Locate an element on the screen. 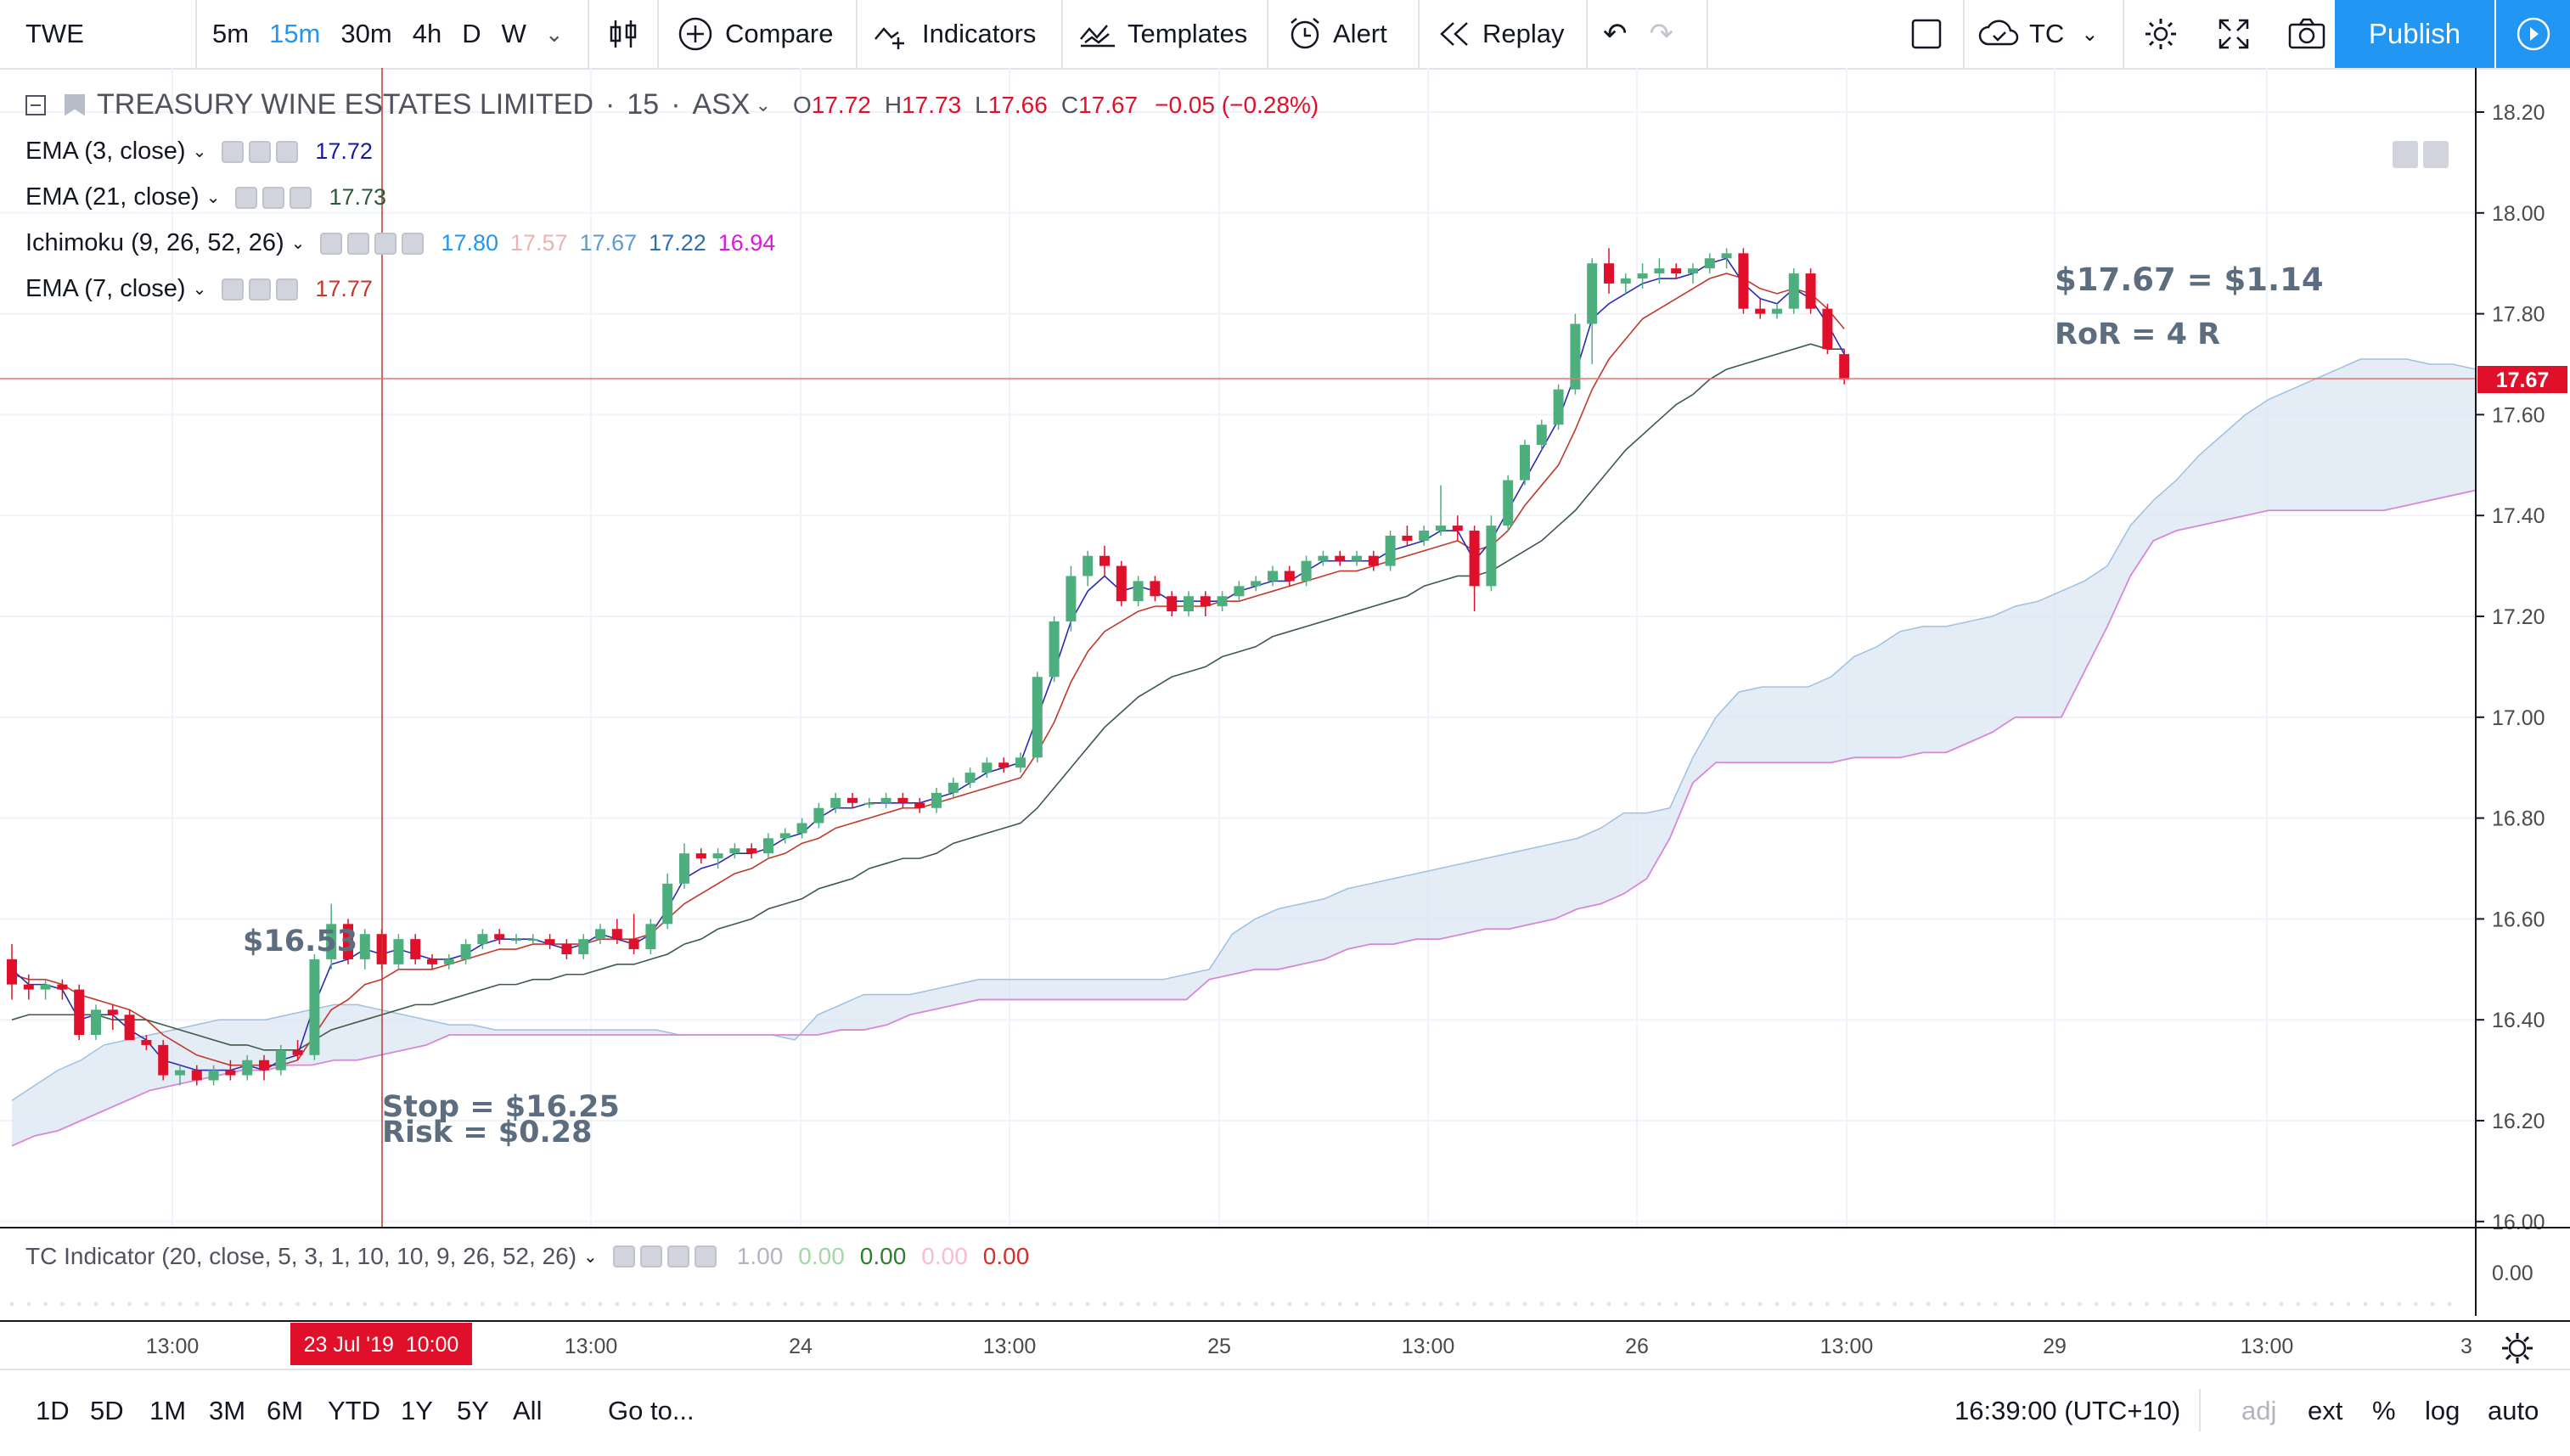 Image resolution: width=2570 pixels, height=1456 pixels. layout-square-icon is located at coordinates (1927, 34).